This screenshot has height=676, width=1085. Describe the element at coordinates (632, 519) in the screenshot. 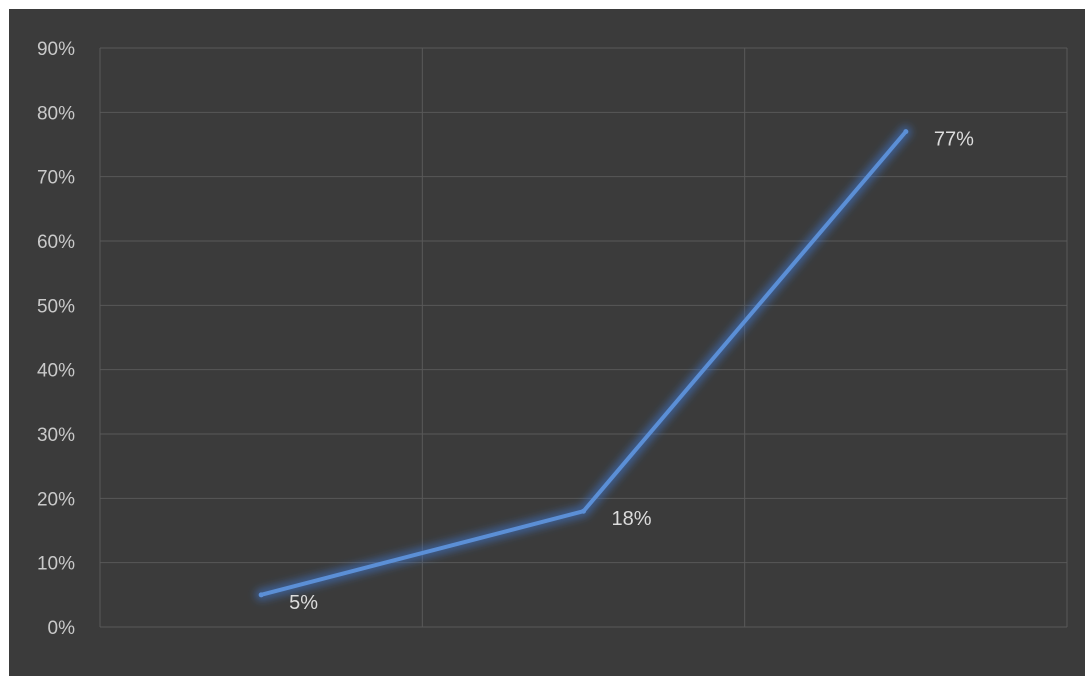

I see `data-label: 18%` at that location.